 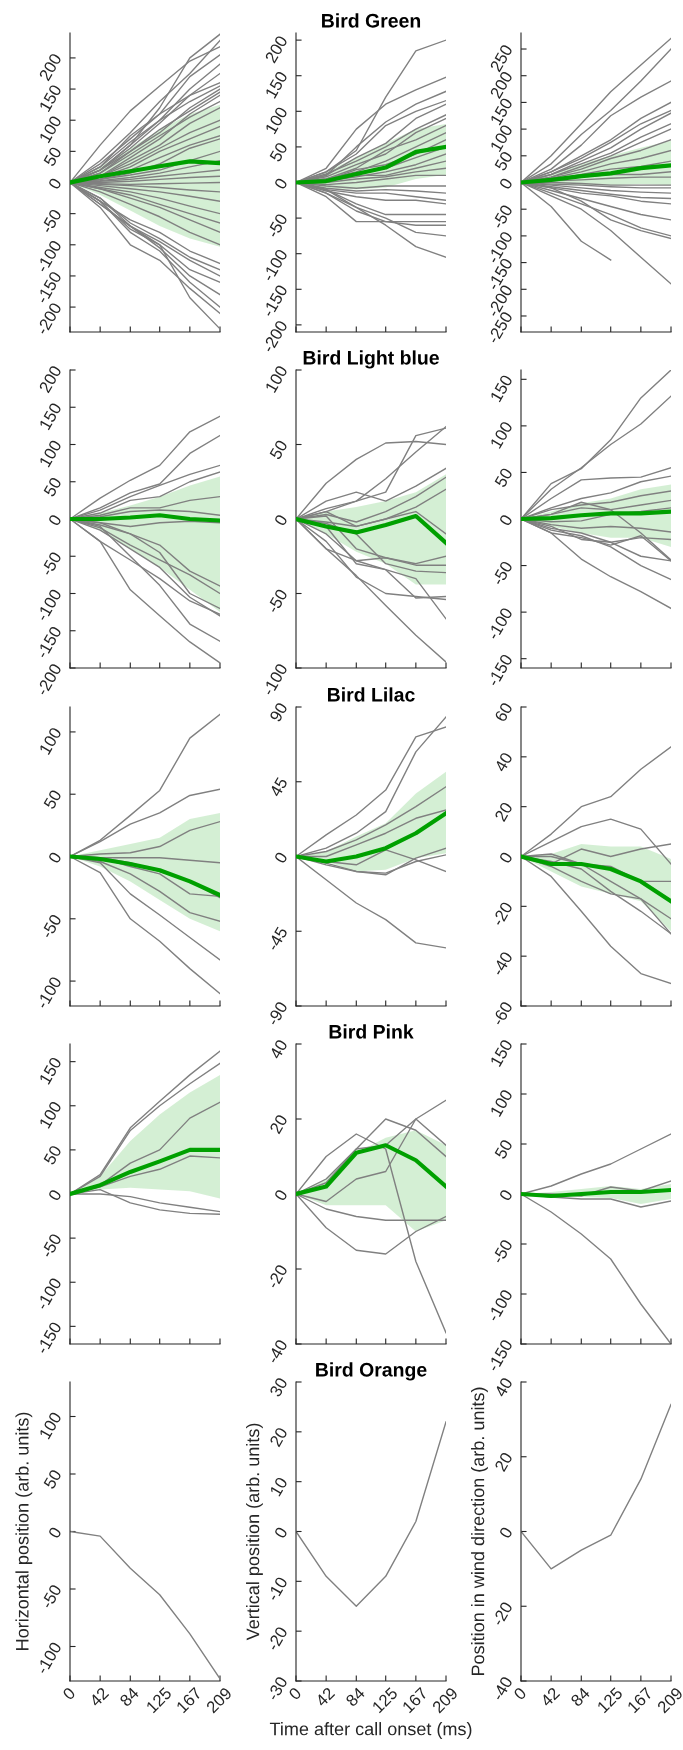 What do you see at coordinates (371, 359) in the screenshot?
I see `chart-title: Bird Light blue` at bounding box center [371, 359].